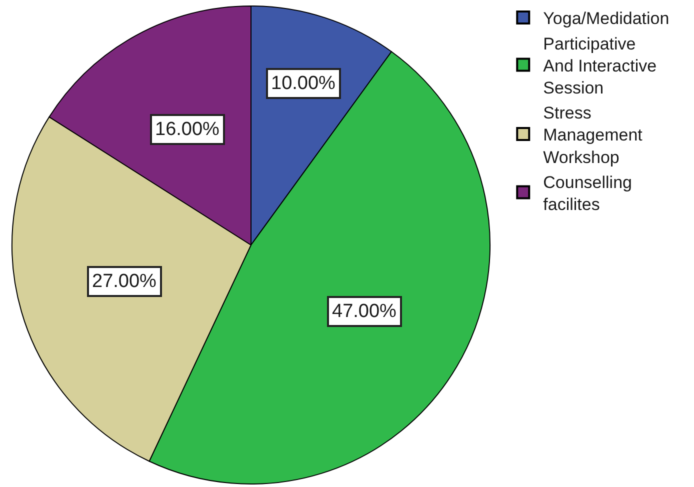 Image resolution: width=694 pixels, height=487 pixels. I want to click on data-label: 10.00%, so click(303, 83).